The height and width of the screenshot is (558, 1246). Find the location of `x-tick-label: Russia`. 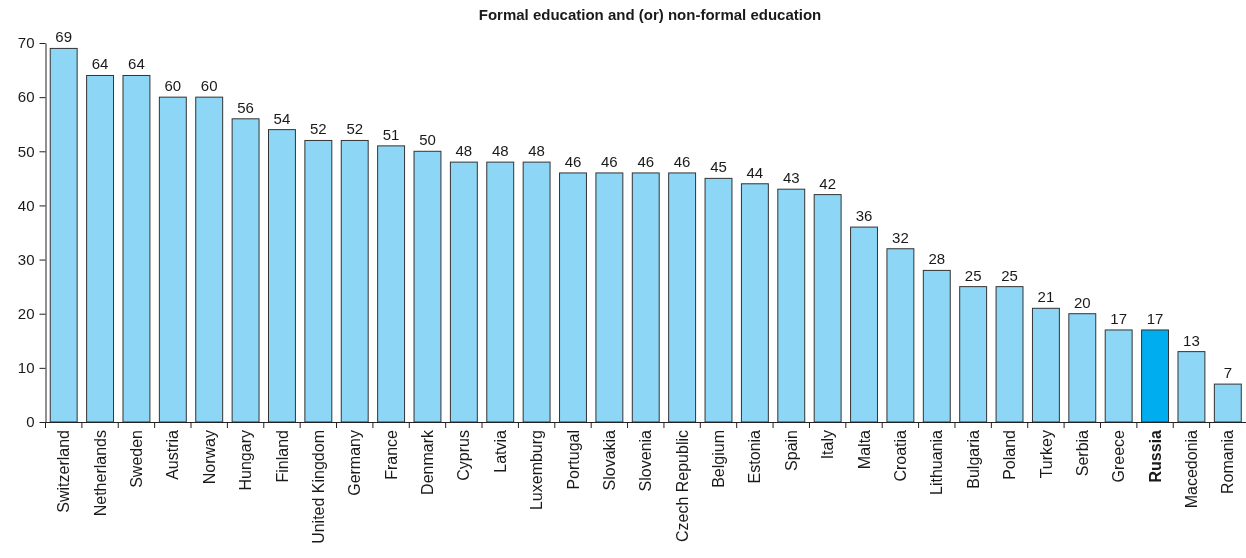

x-tick-label: Russia is located at coordinates (1155, 456).